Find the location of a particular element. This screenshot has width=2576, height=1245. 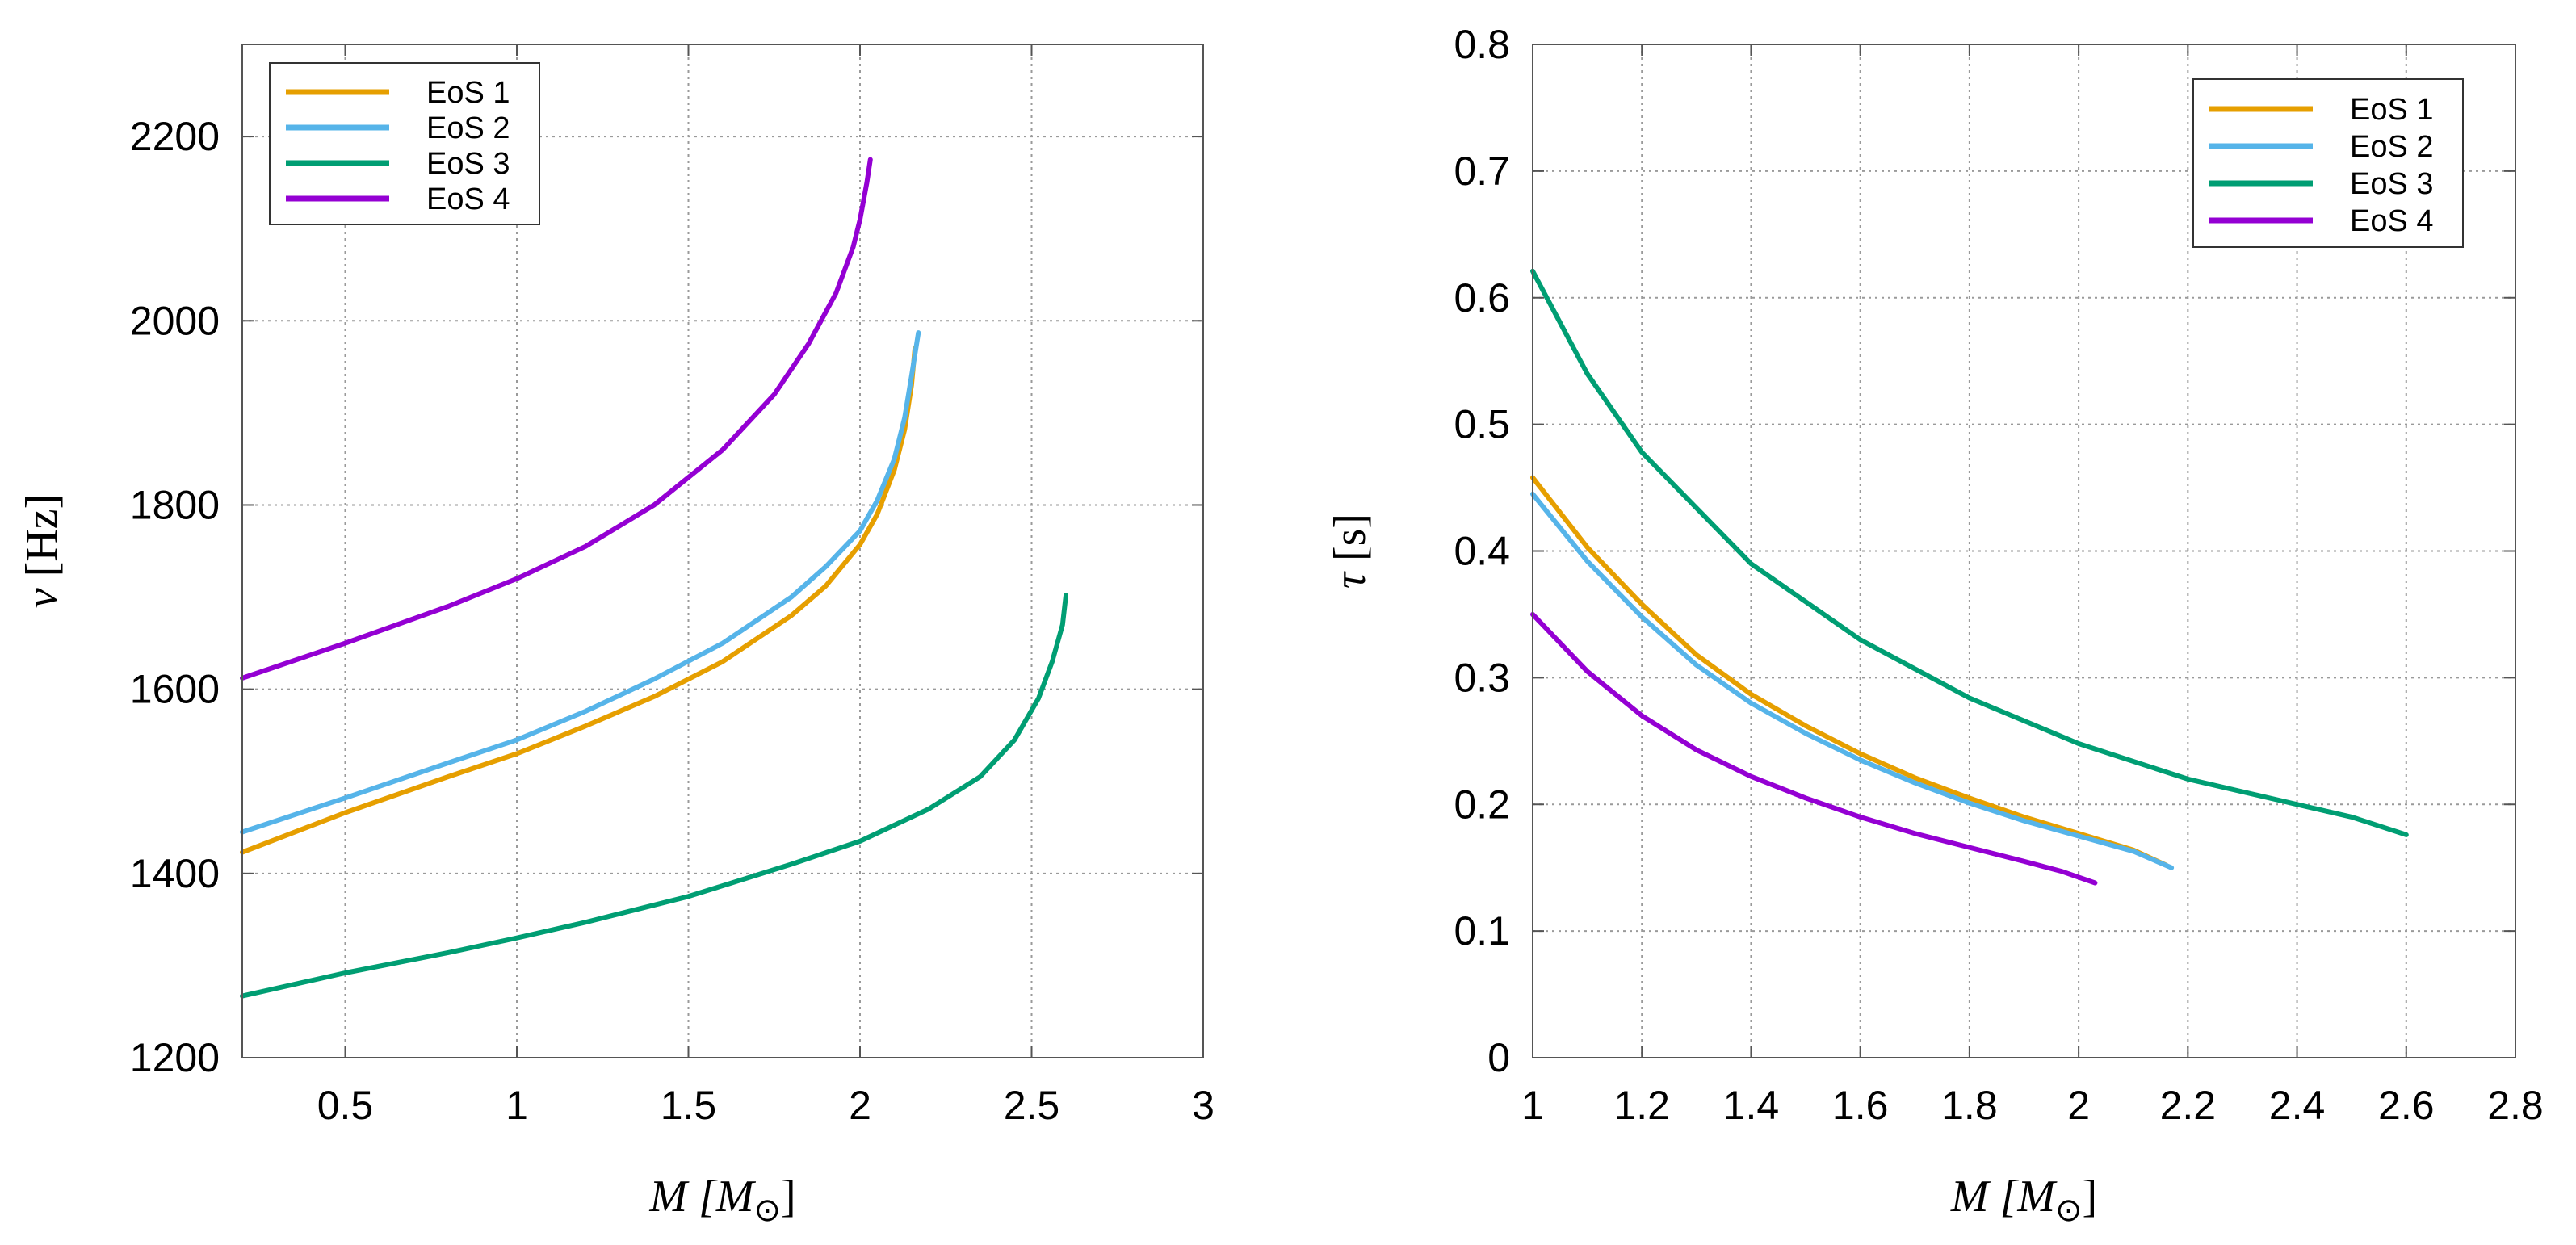

x-tick-label: 1.6 is located at coordinates (1860, 1106).